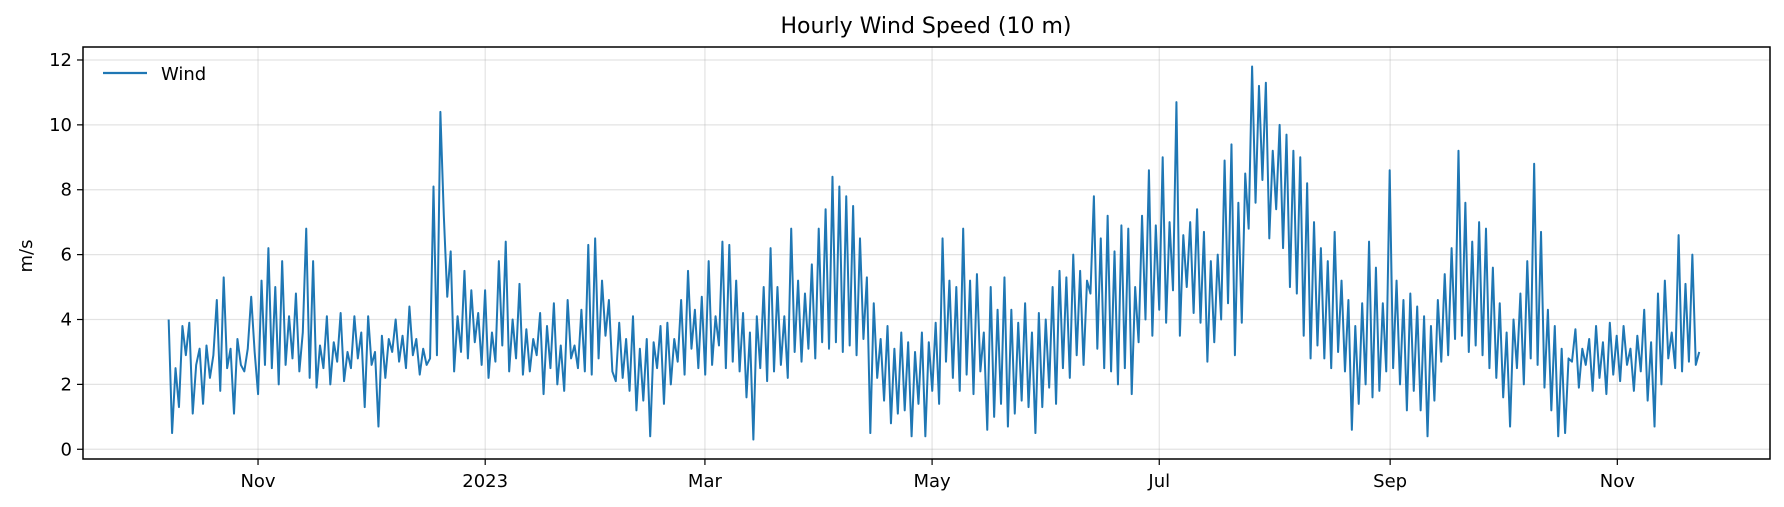 The width and height of the screenshot is (1784, 507). Describe the element at coordinates (66, 384) in the screenshot. I see `y-tick-label: 2` at that location.